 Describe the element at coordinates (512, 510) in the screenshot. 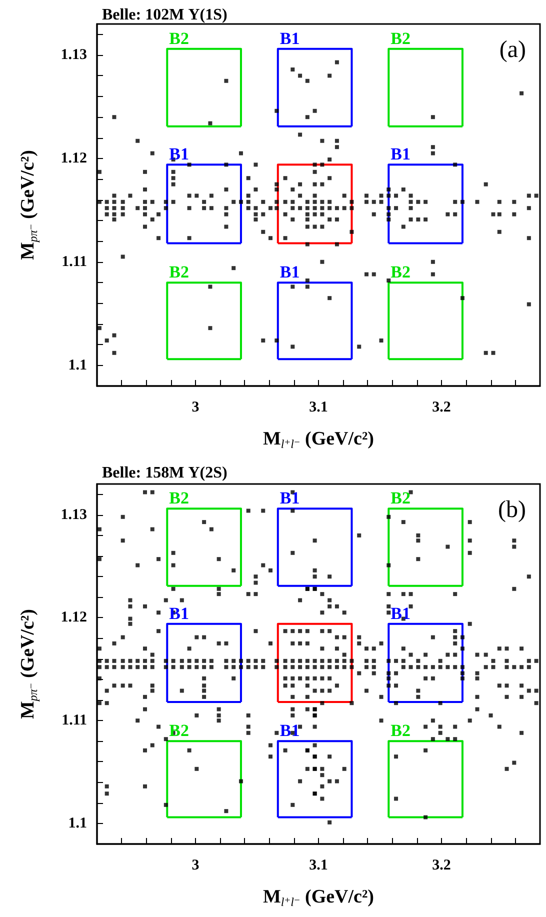

I see `annotation: (b)` at that location.